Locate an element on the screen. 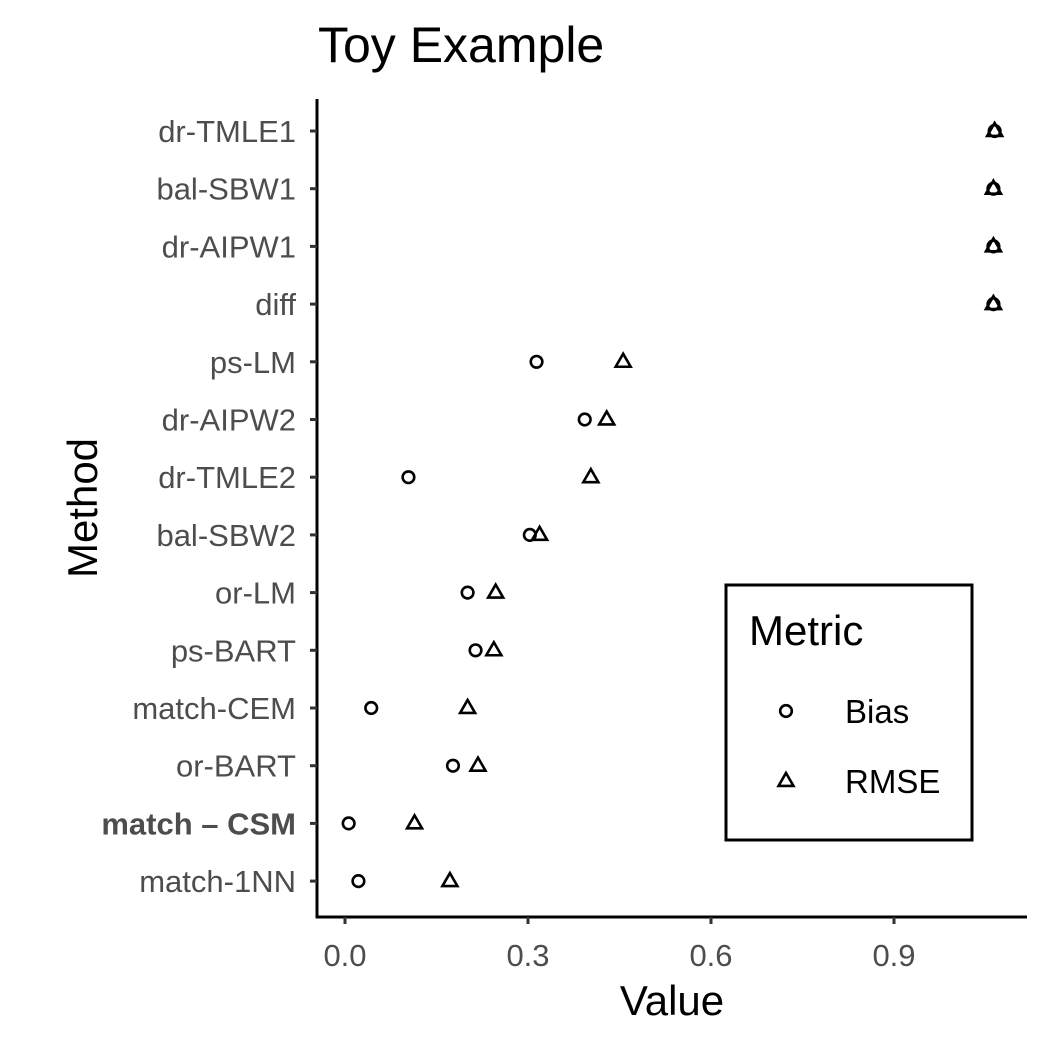 This screenshot has height=1050, width=1050. y-tick-label: match – CSM is located at coordinates (198, 823).